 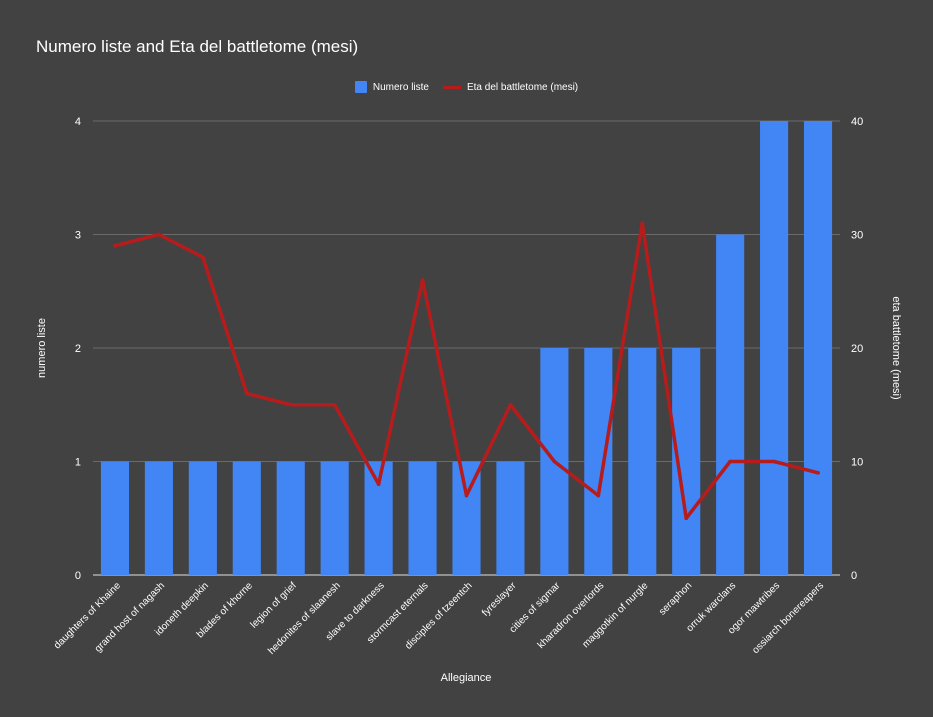 I want to click on legend-item-bars: Numero liste, so click(x=391, y=87).